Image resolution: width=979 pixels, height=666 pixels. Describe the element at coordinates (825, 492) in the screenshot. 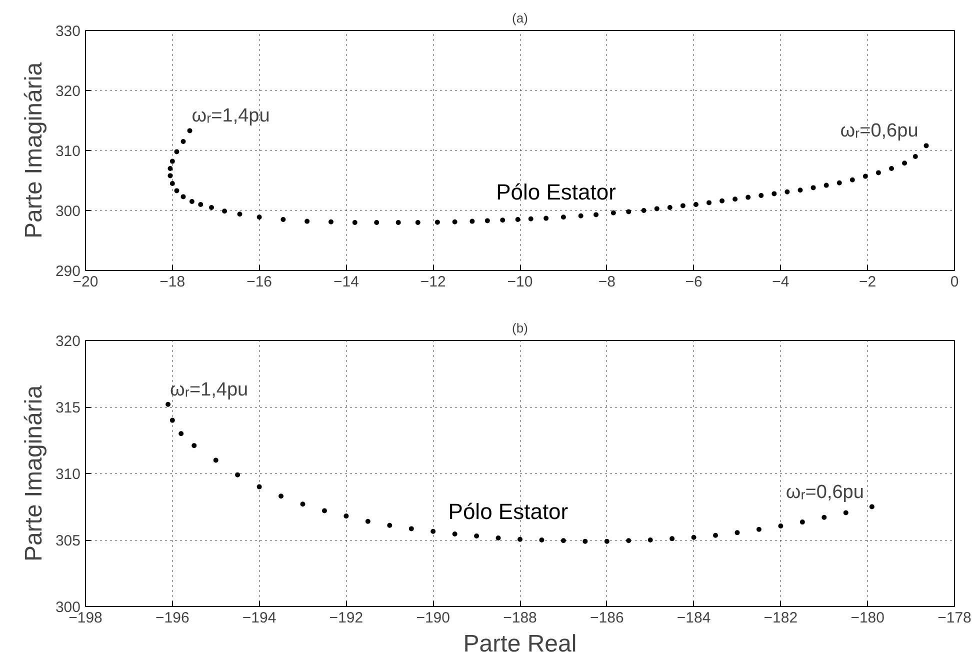

I see `annotation: ωᵣ=0,6pu` at that location.